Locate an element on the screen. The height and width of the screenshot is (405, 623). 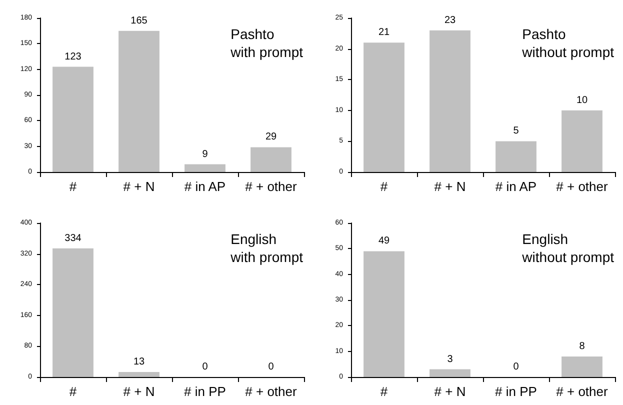
data-label: 5 is located at coordinates (516, 131).